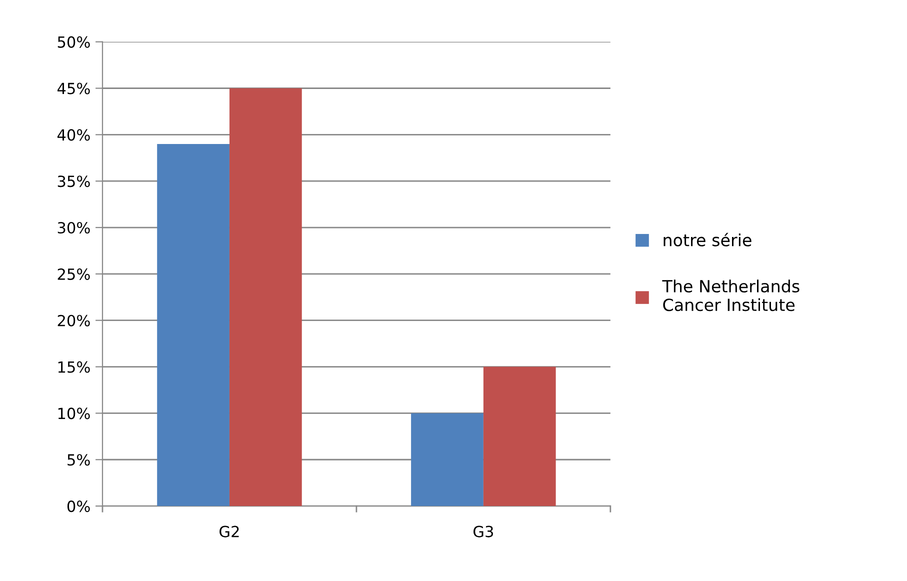 This screenshot has height=581, width=907. Describe the element at coordinates (73, 135) in the screenshot. I see `y-tick-label: 40%` at that location.